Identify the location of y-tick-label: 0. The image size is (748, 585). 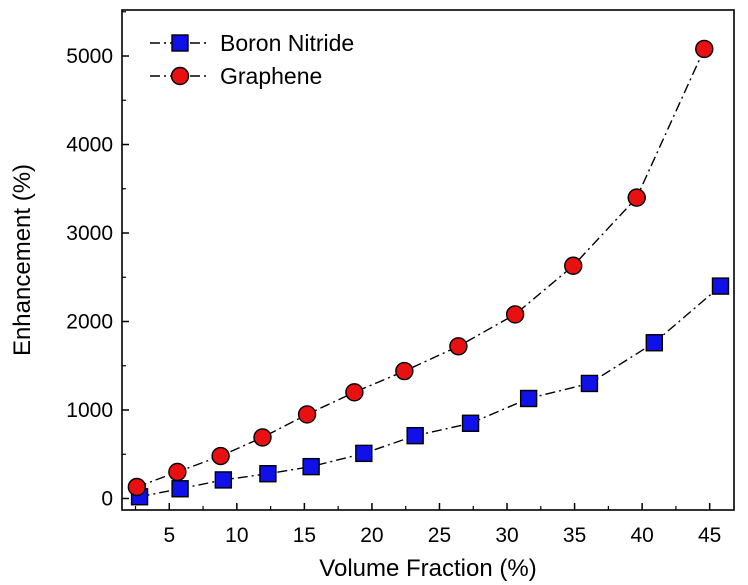
(107, 498).